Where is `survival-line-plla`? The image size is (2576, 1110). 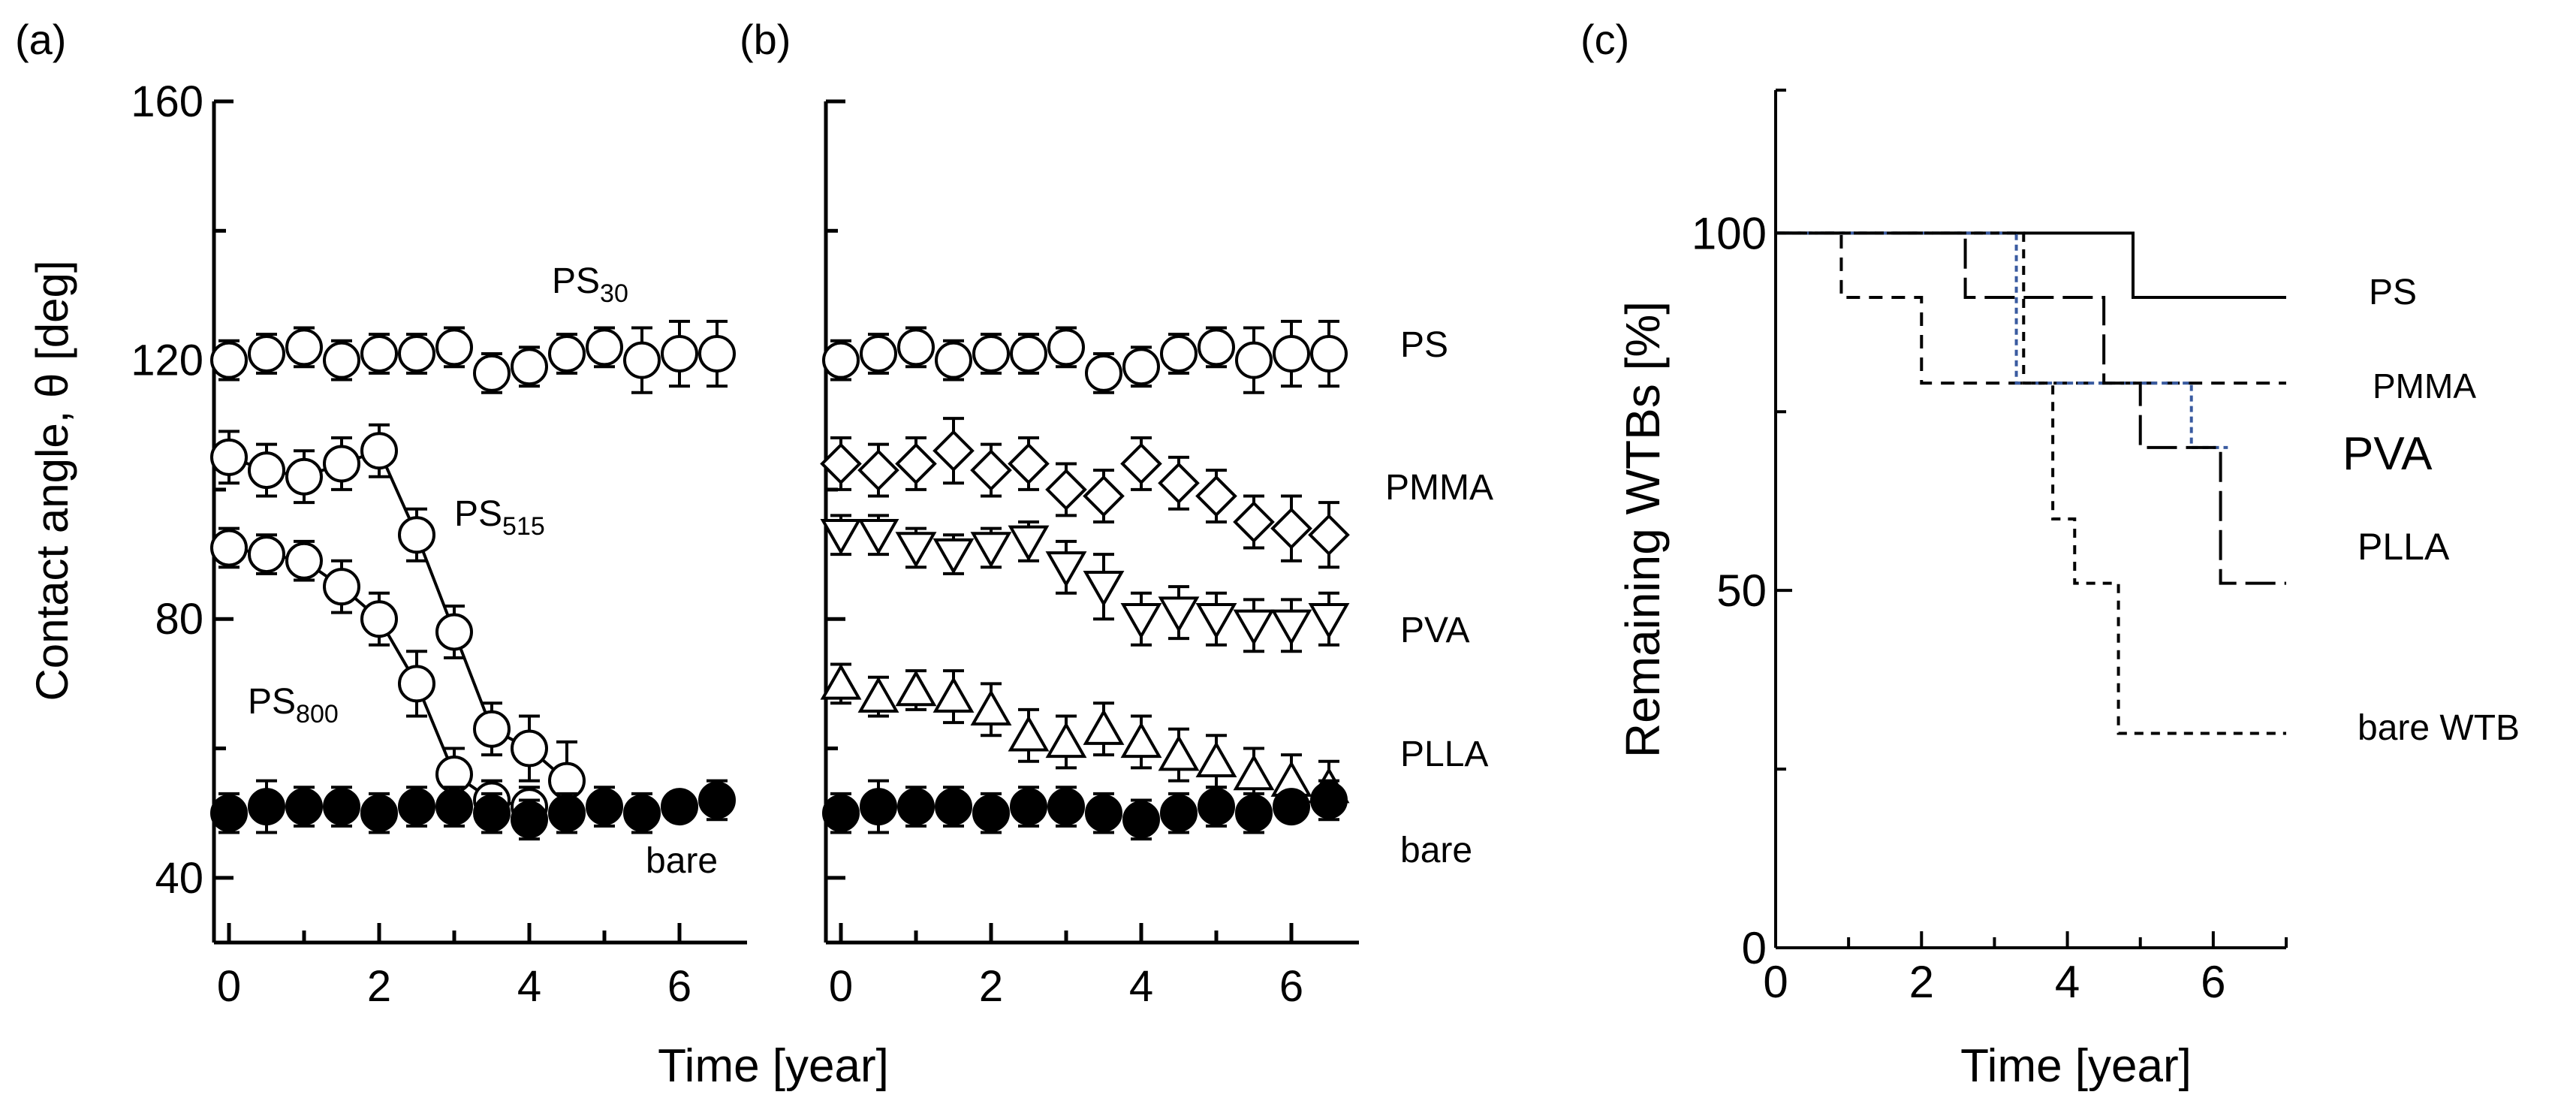 survival-line-plla is located at coordinates (2031, 408).